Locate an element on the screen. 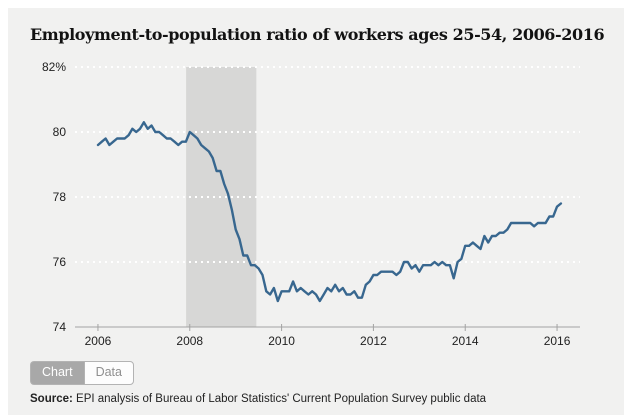 The width and height of the screenshot is (624, 415). chart-data-toggle: Chart Data is located at coordinates (82, 373).